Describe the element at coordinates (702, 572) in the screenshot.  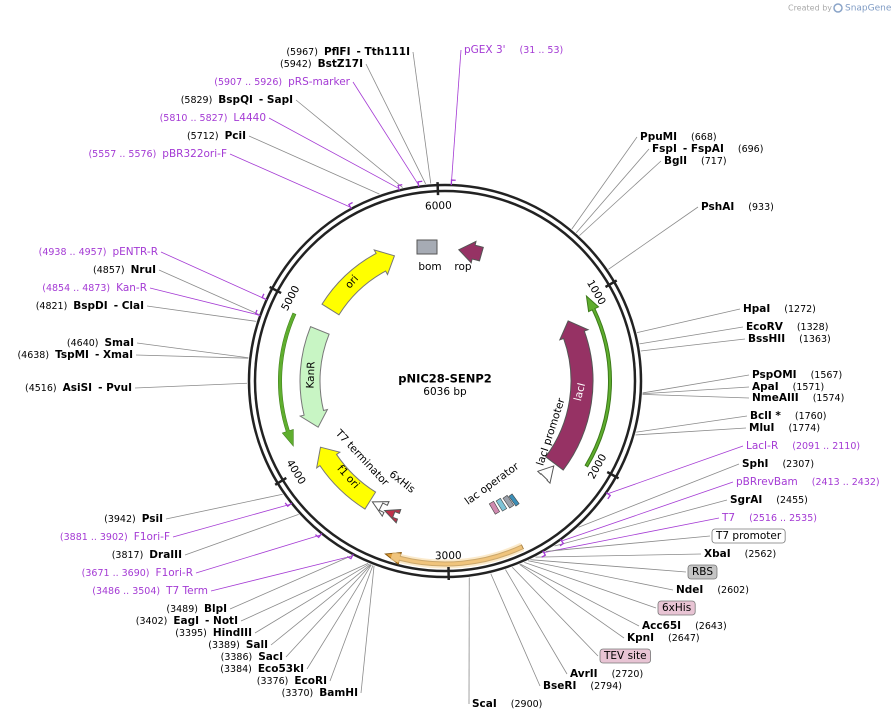
I see `feature-label: RBS` at that location.